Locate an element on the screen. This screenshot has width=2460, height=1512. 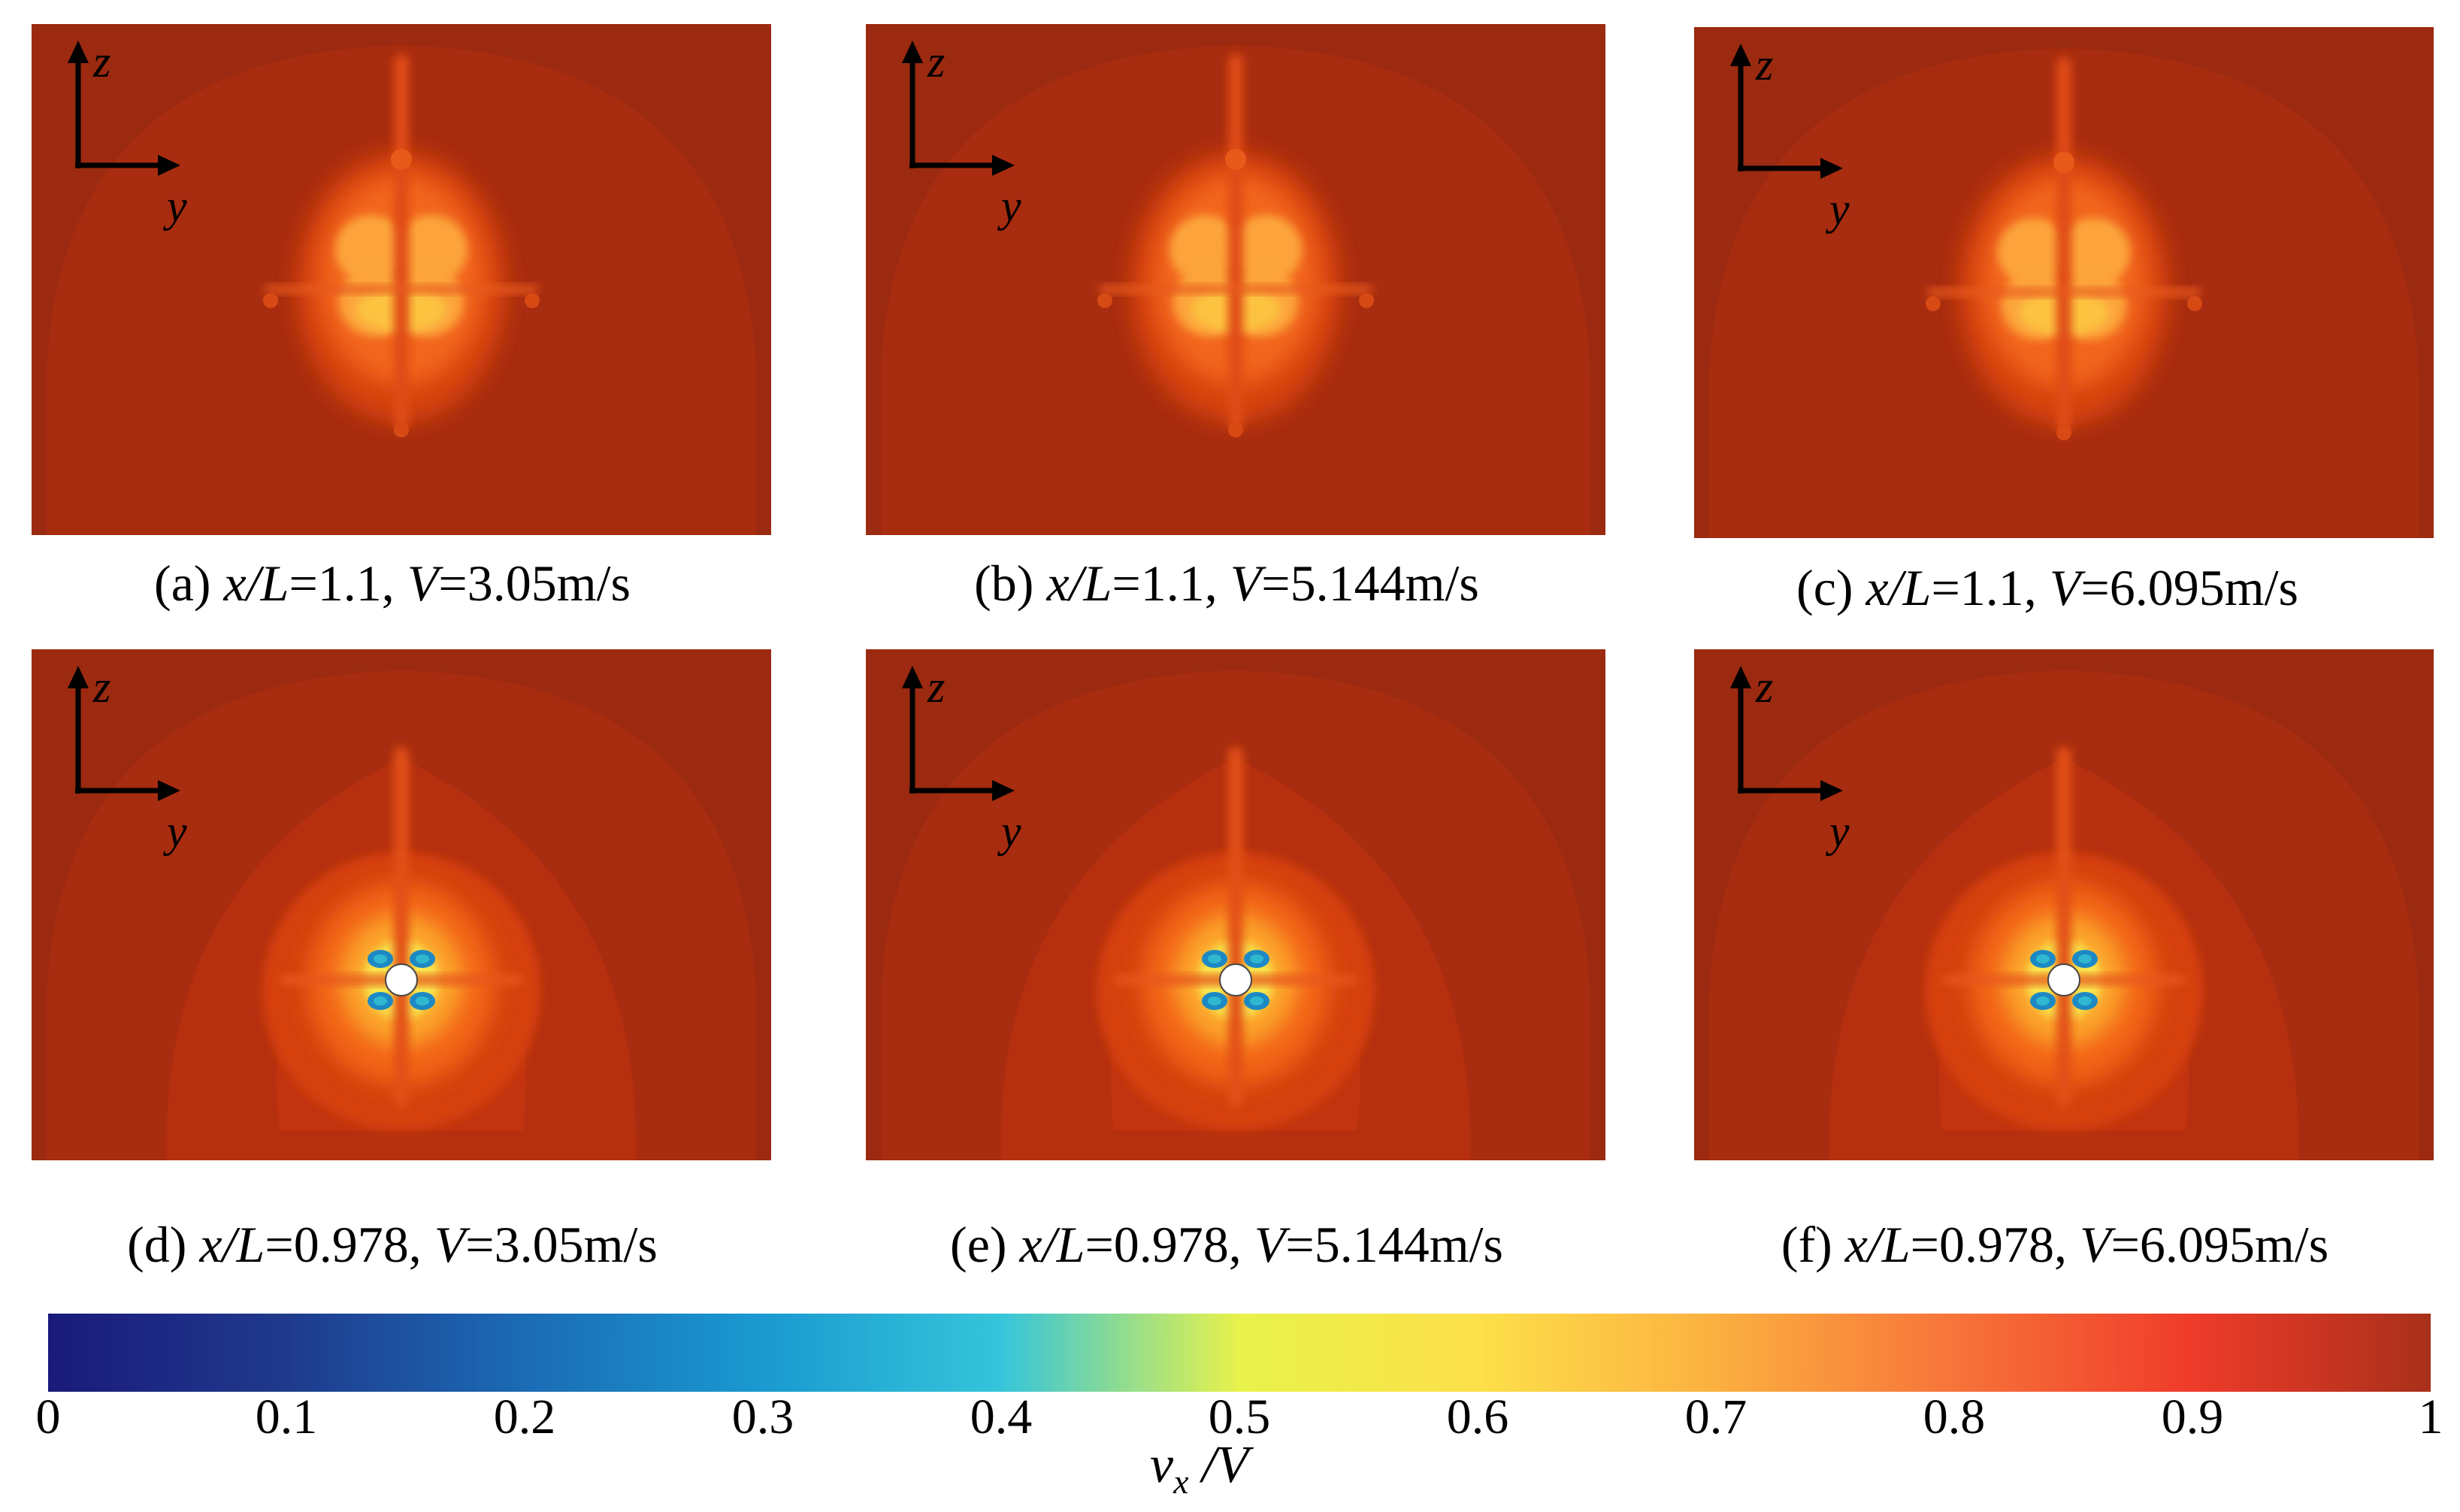
contour-field-d: zy is located at coordinates (401, 905).